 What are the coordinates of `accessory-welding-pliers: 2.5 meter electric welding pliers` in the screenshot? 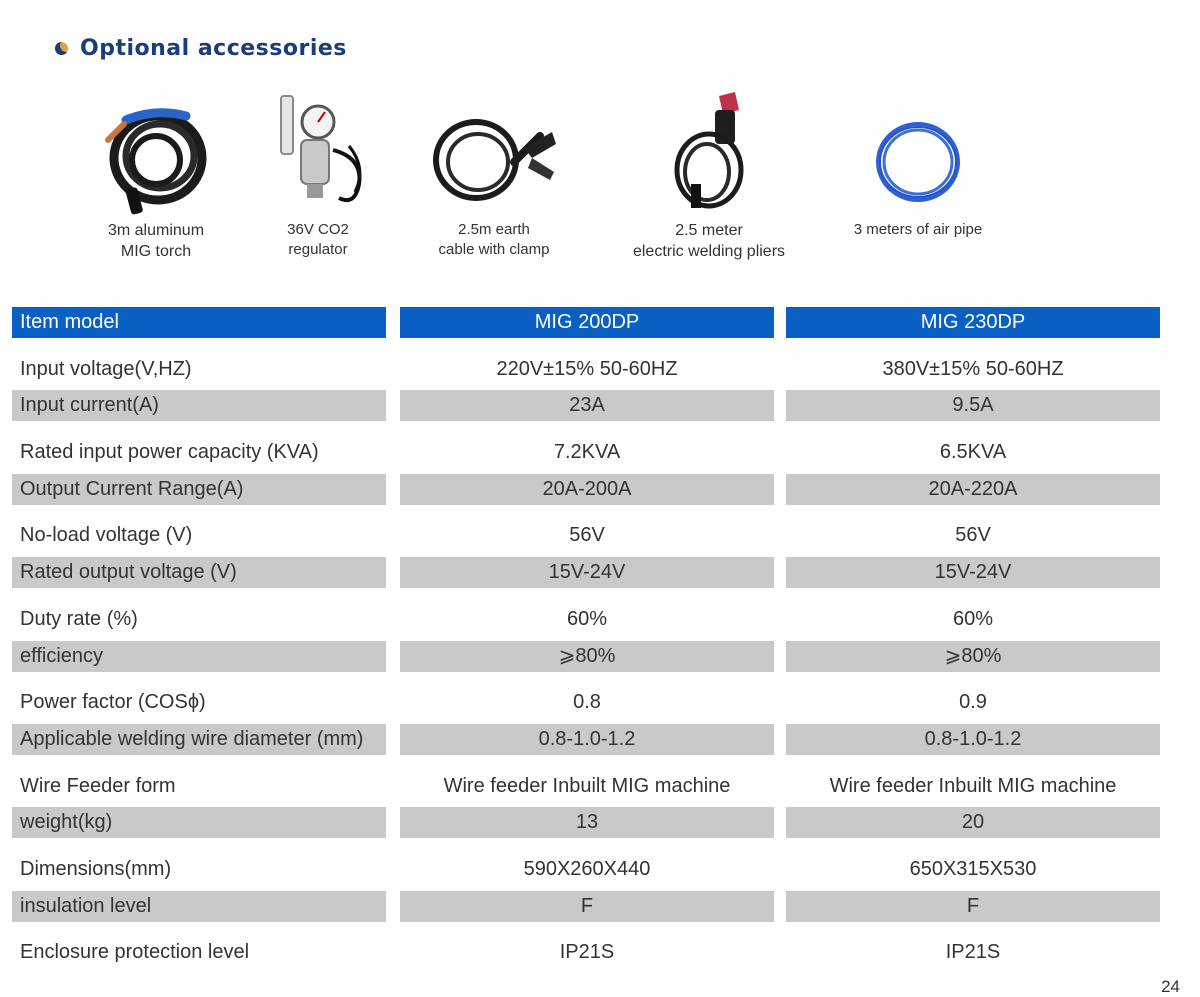 It's located at (709, 175).